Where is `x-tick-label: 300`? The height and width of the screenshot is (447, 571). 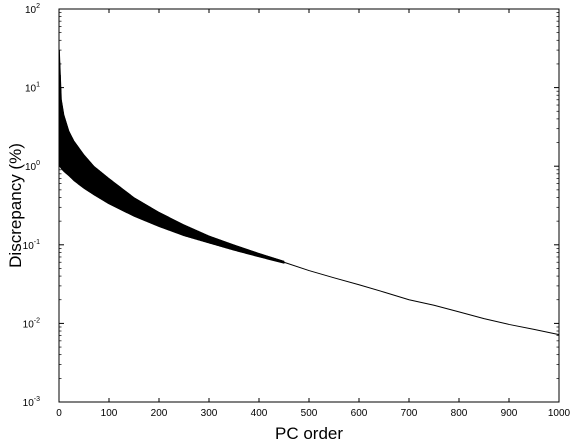 x-tick-label: 300 is located at coordinates (209, 413).